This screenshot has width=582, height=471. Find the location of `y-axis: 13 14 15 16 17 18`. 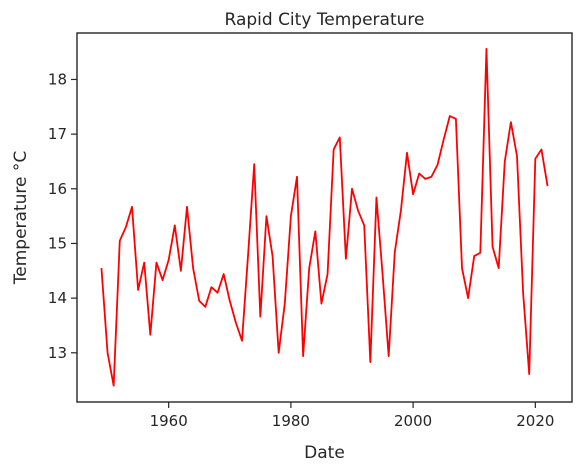

y-axis: 13 14 15 16 17 18 is located at coordinates (62, 216).